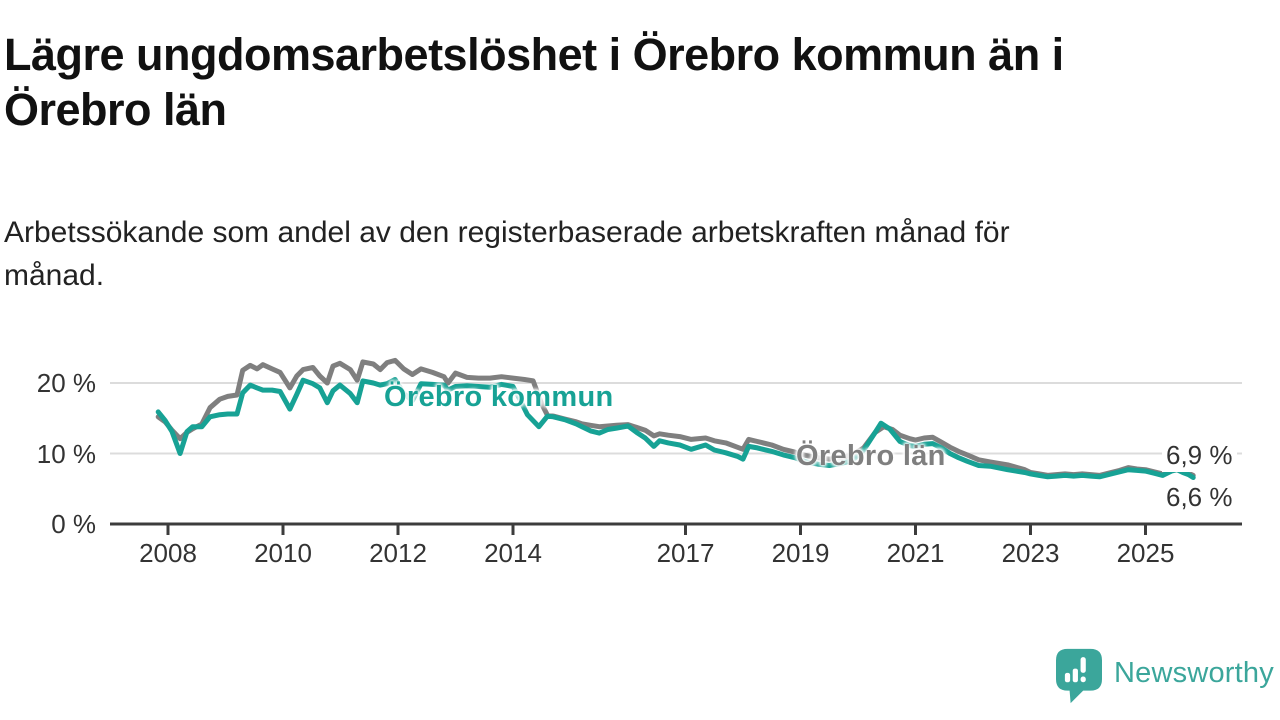 The image size is (1280, 720). Describe the element at coordinates (499, 397) in the screenshot. I see `series-label-kommun: Örebro kommun` at that location.